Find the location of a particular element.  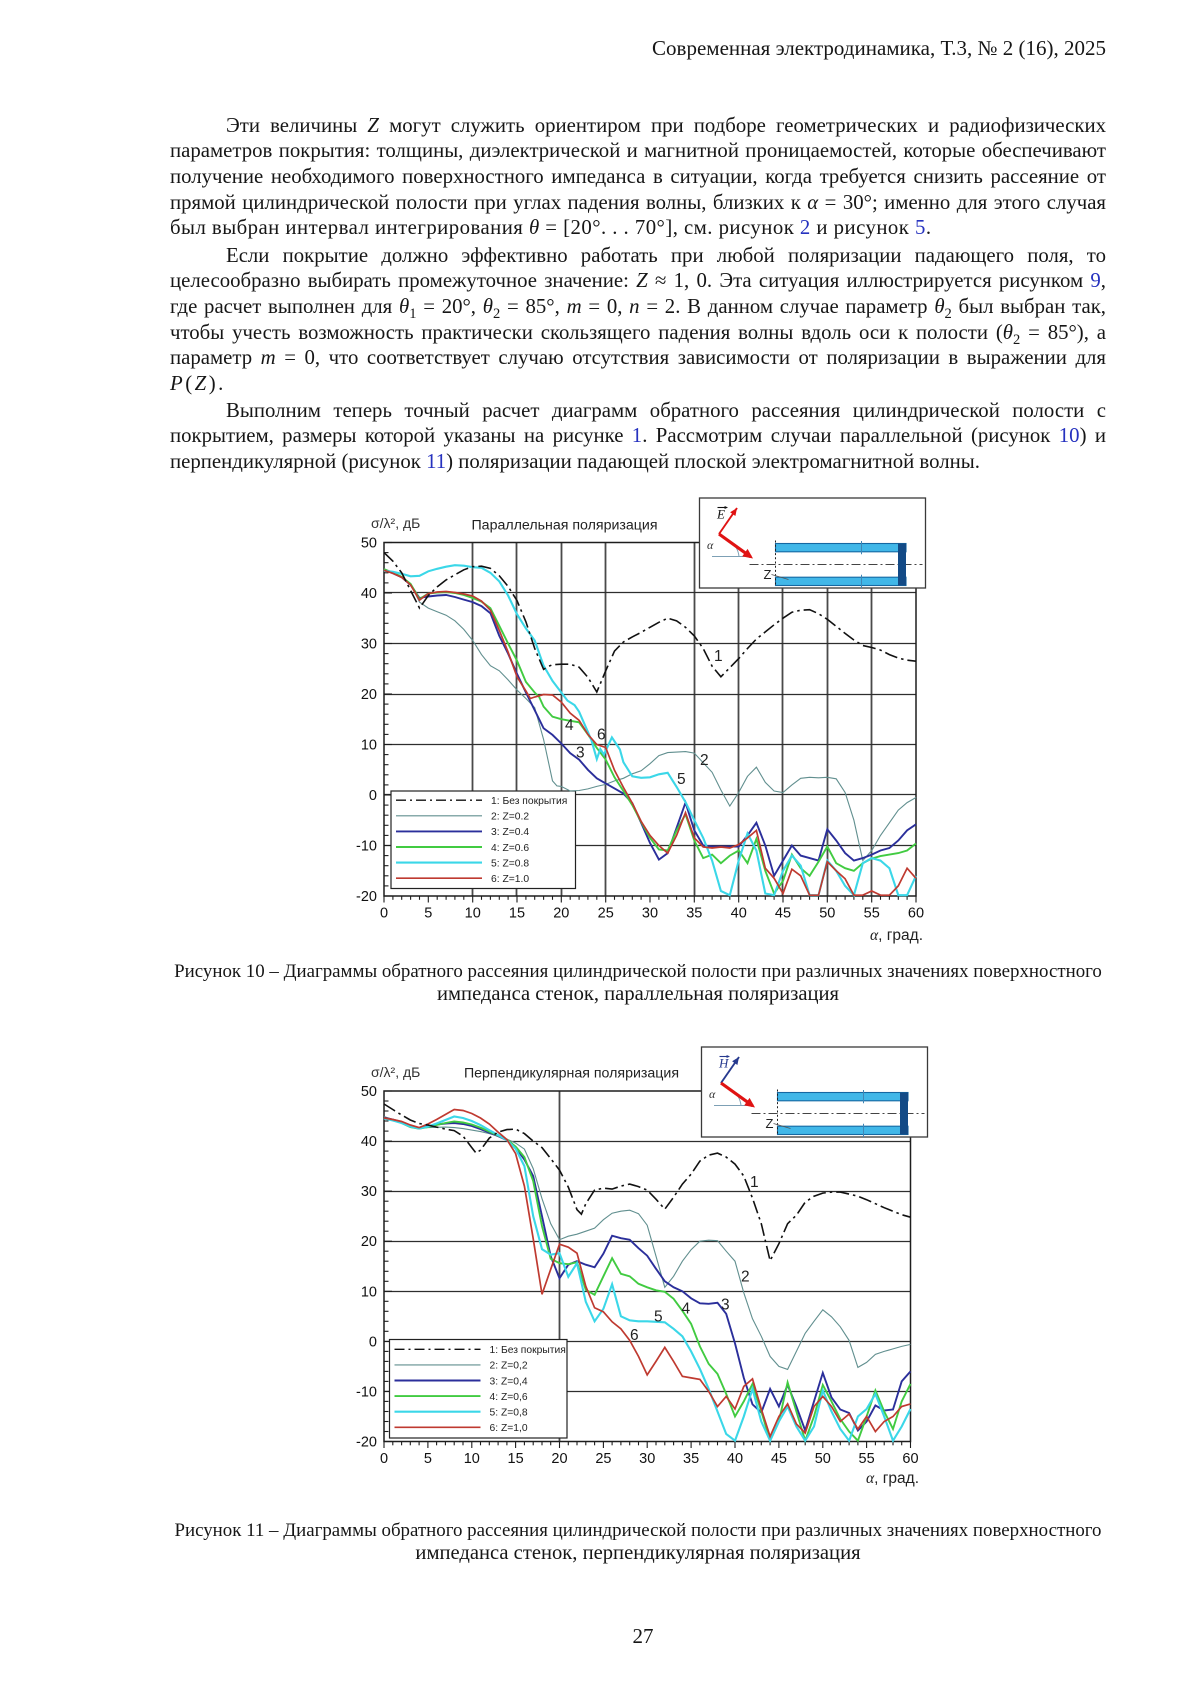

svg-text: 6: Z=1.0 is located at coordinates (510, 879).